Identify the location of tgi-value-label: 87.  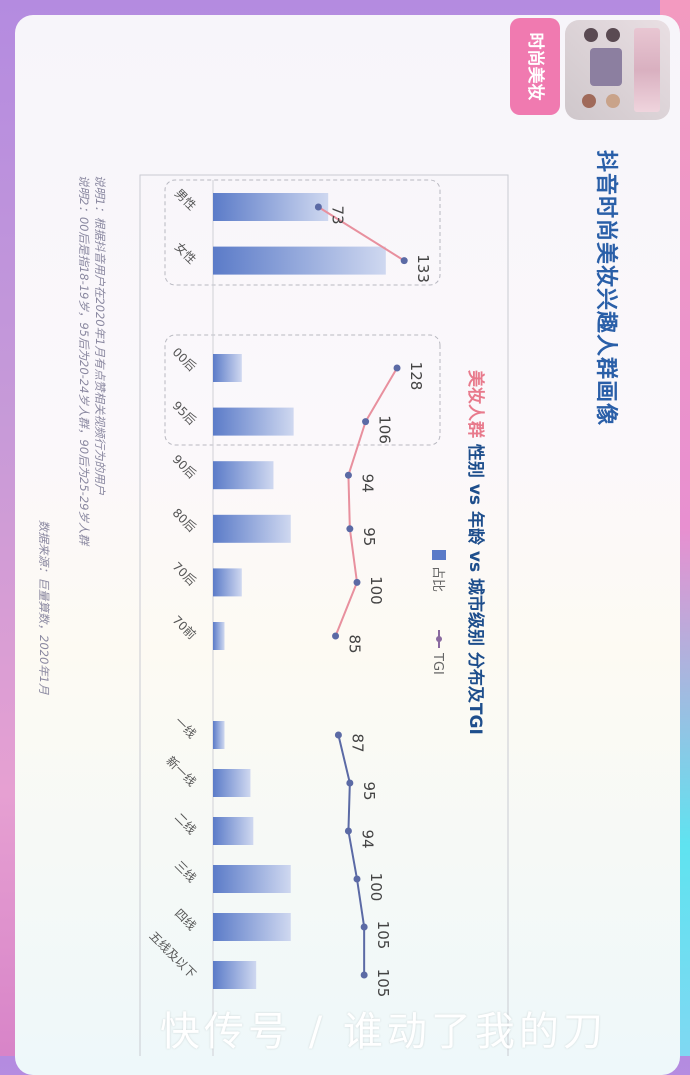
(357, 742).